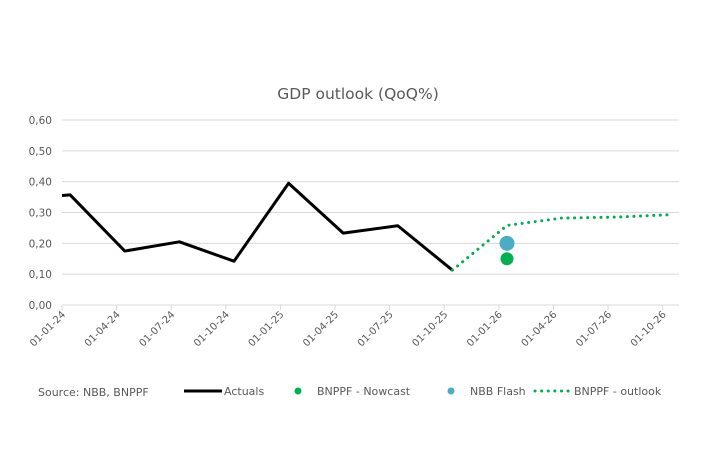 This screenshot has width=708, height=472. Describe the element at coordinates (507, 259) in the screenshot. I see `series-bnppf-nowcast-marker` at that location.